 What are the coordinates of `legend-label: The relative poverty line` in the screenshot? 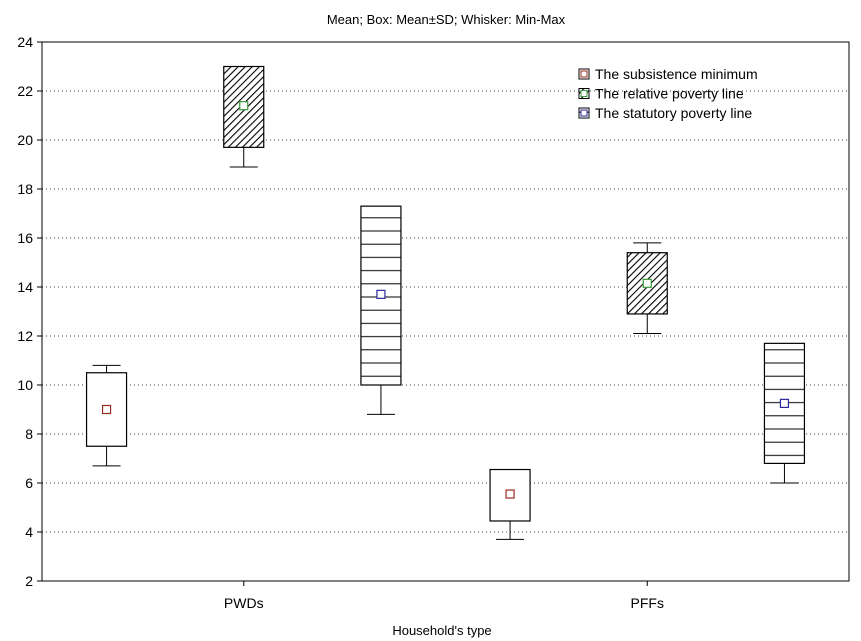 It's located at (669, 94).